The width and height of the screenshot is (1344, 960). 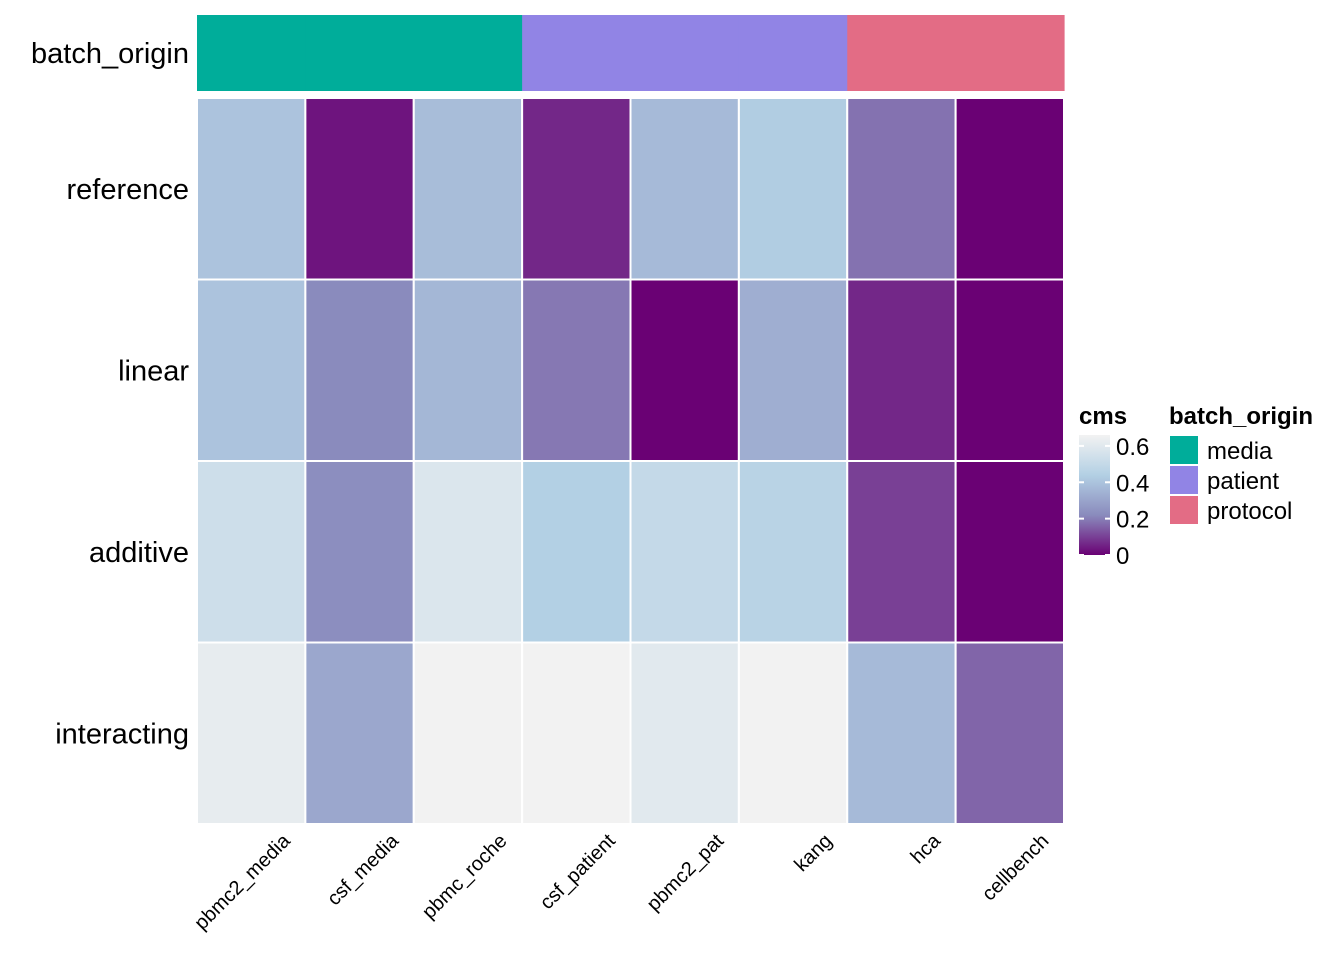 I want to click on row-label-reference: reference, so click(x=127, y=190).